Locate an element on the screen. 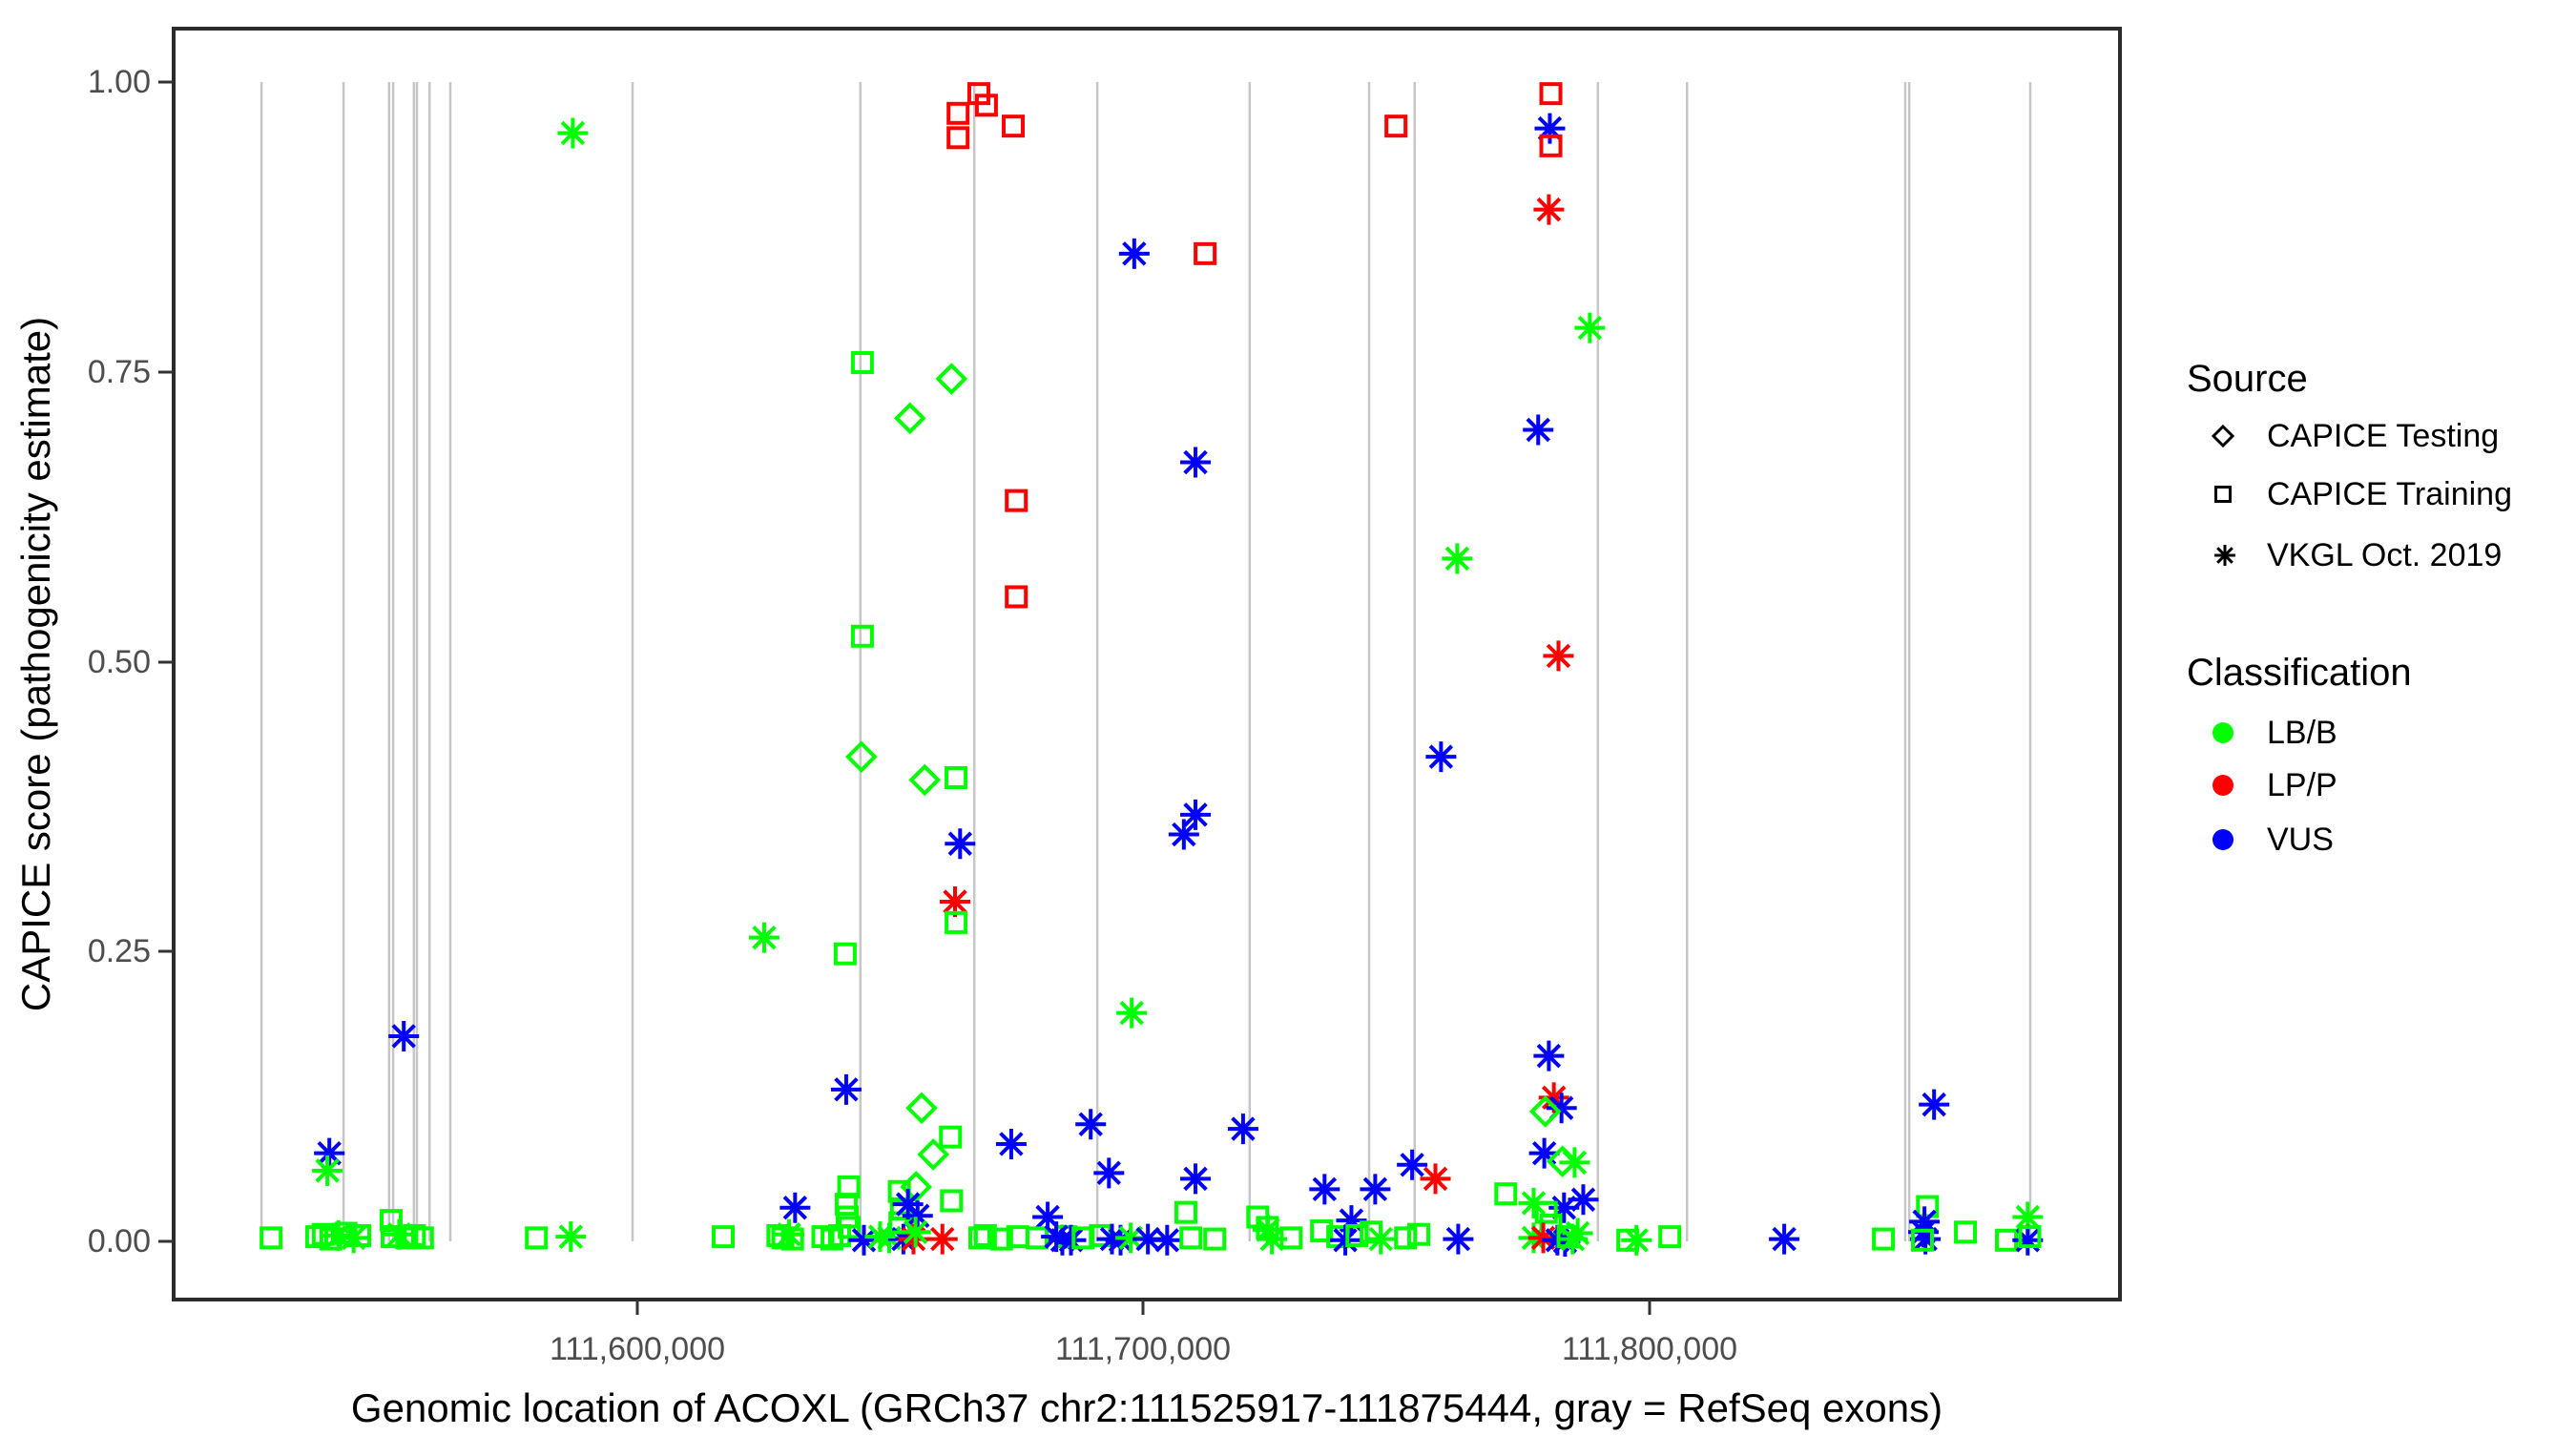 Image resolution: width=2576 pixels, height=1436 pixels. x-tick-label: 111,800,000 is located at coordinates (1649, 1349).